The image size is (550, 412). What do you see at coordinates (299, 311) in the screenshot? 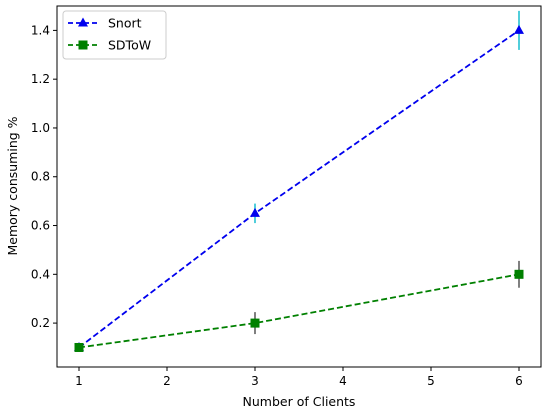
I see `series-line-sdtow` at bounding box center [299, 311].